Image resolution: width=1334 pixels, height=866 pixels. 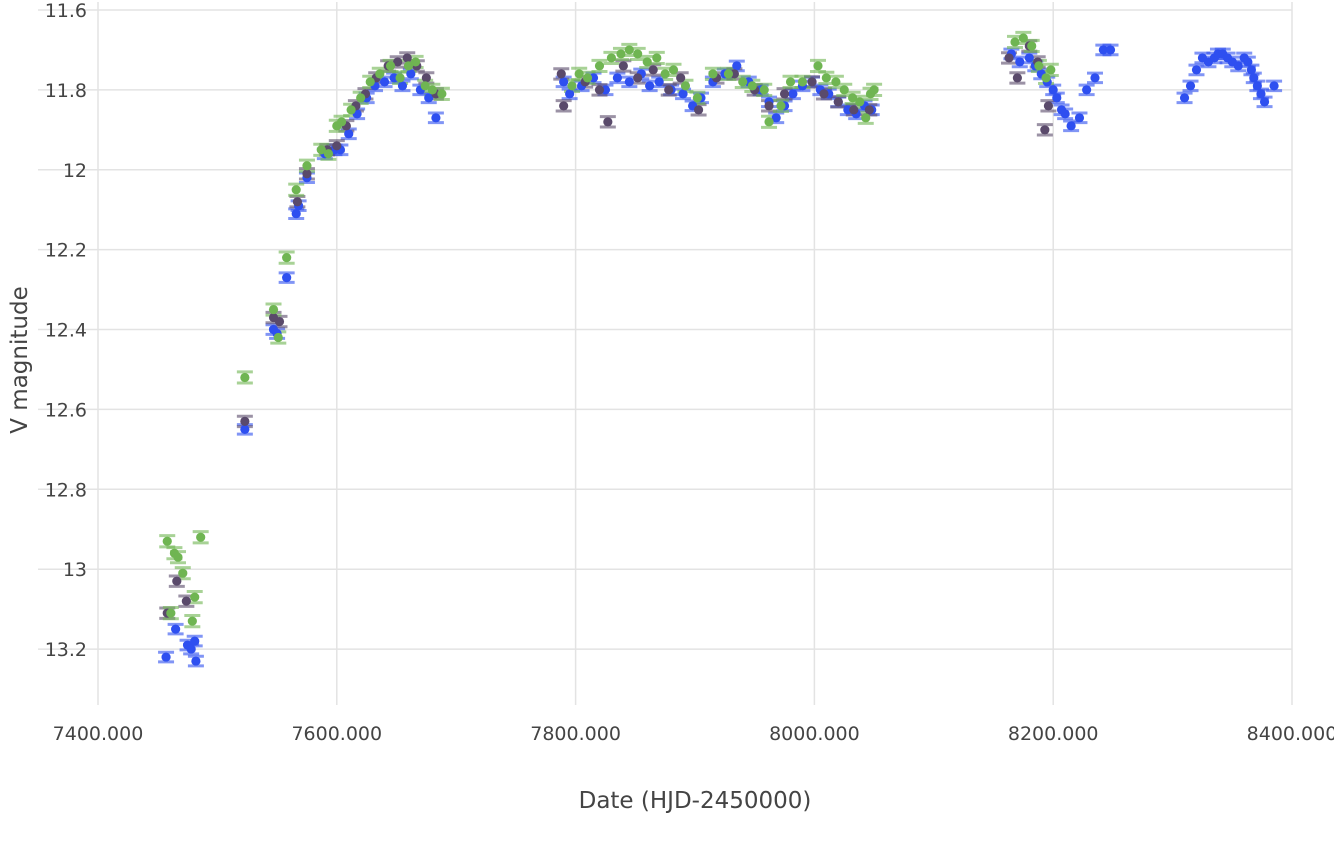 What do you see at coordinates (66, 490) in the screenshot?
I see `y-tick-label: 12.8` at bounding box center [66, 490].